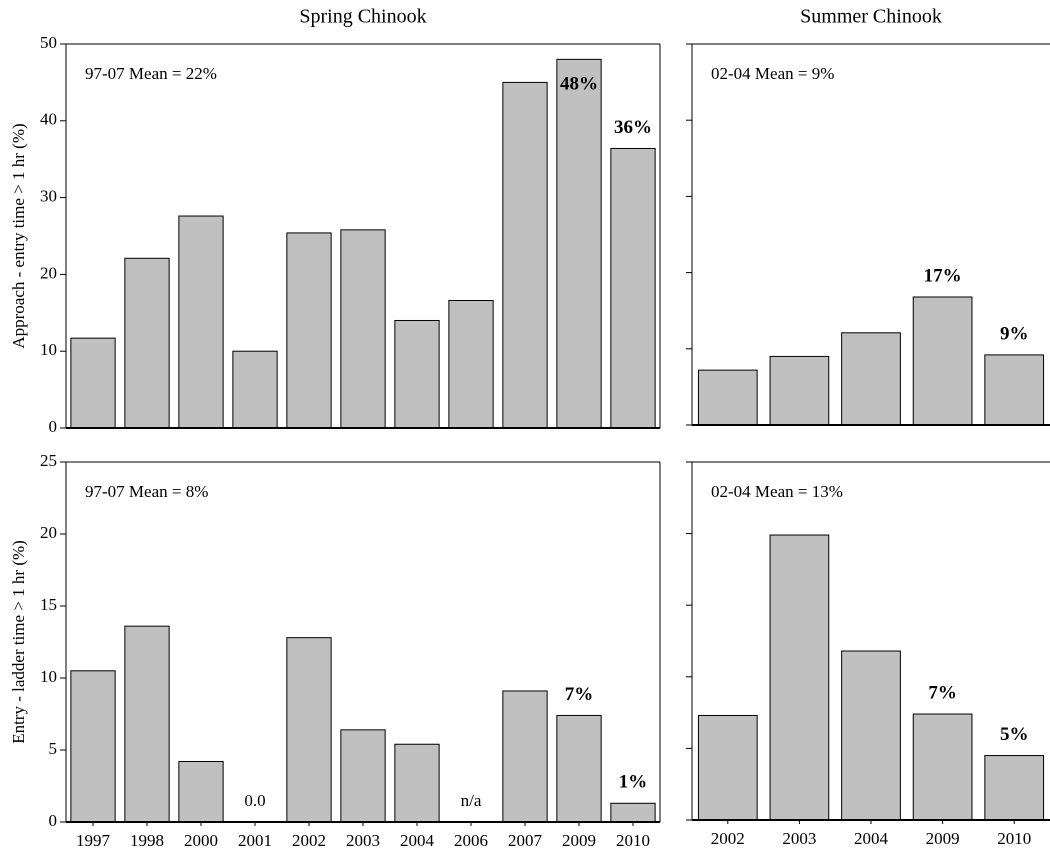  What do you see at coordinates (48, 119) in the screenshot?
I see `y-tick-label: 40` at bounding box center [48, 119].